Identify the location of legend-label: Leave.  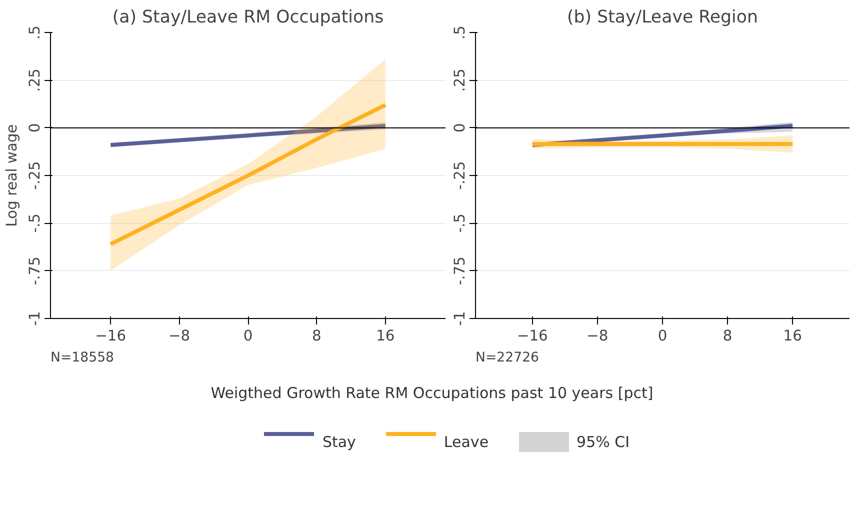
(466, 443).